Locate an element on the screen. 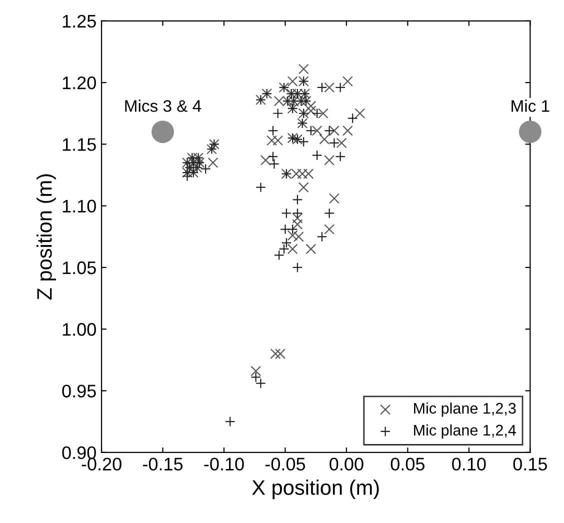 This screenshot has height=523, width=564. x-tick-label: -0.20 is located at coordinates (102, 464).